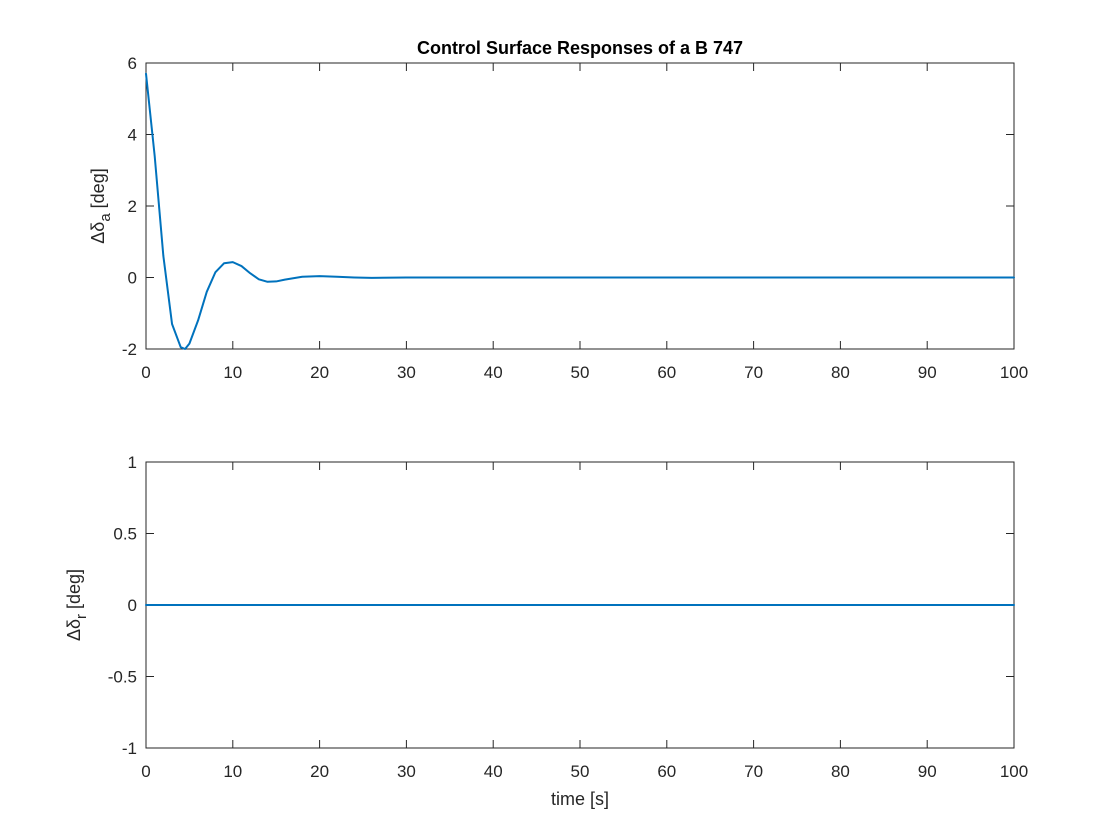 The width and height of the screenshot is (1120, 840). Describe the element at coordinates (129, 349) in the screenshot. I see `y-tick-label: -2` at that location.